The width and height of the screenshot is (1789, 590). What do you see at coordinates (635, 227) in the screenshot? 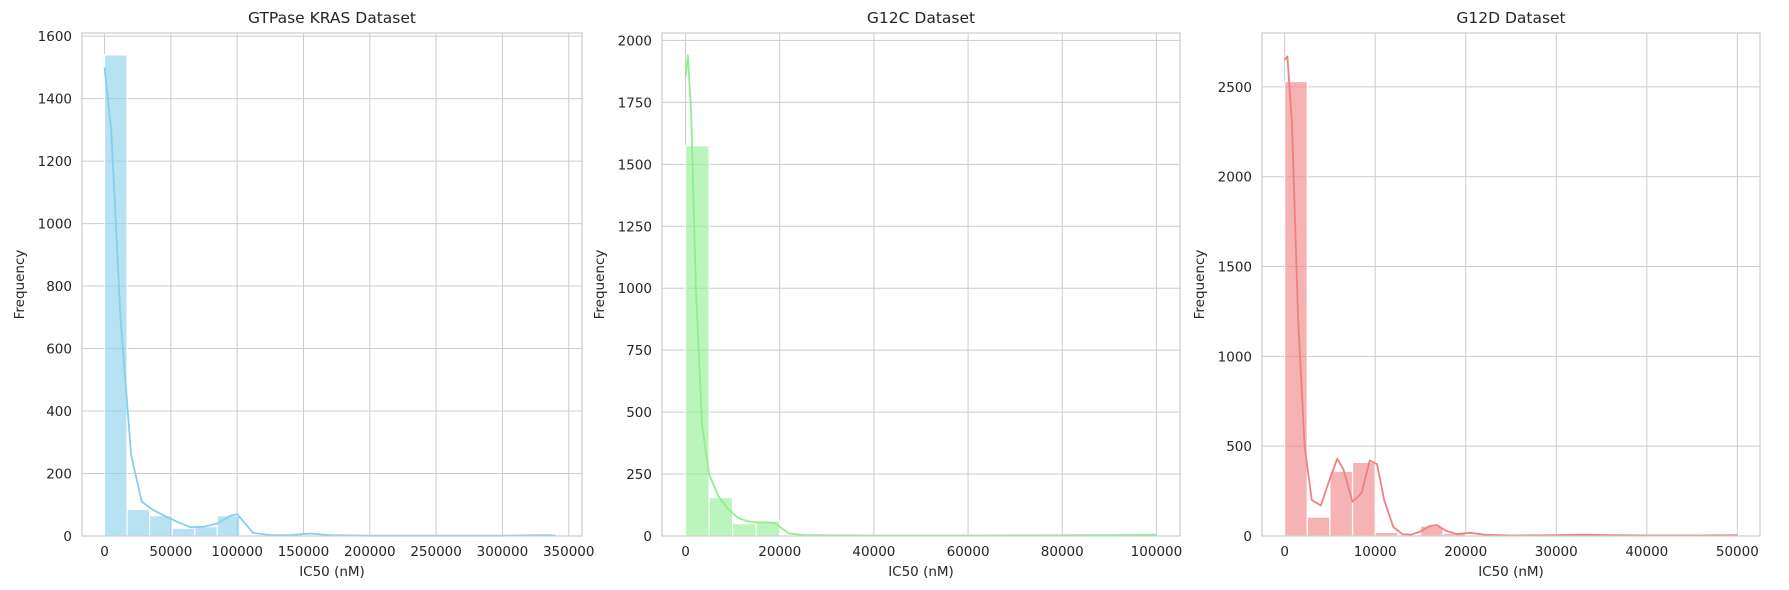
I see `y-tick-label: 1250` at bounding box center [635, 227].